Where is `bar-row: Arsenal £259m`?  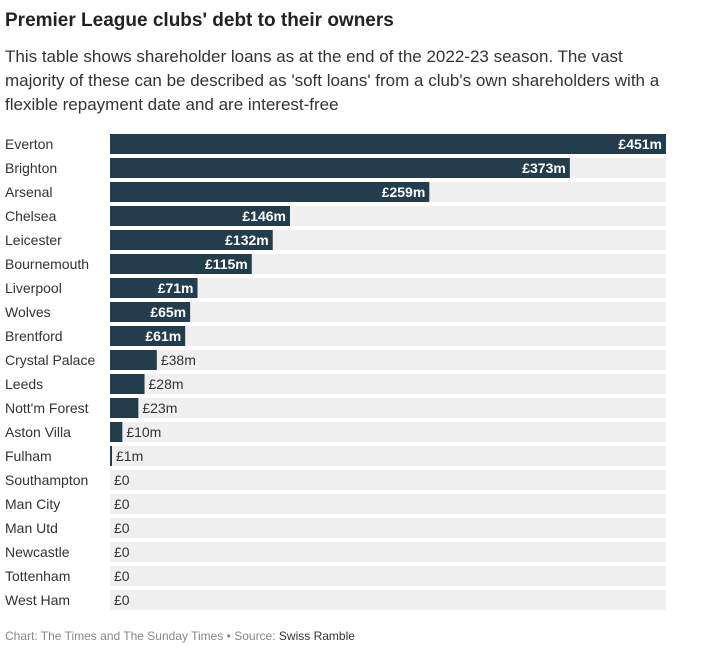 bar-row: Arsenal £259m is located at coordinates (335, 192).